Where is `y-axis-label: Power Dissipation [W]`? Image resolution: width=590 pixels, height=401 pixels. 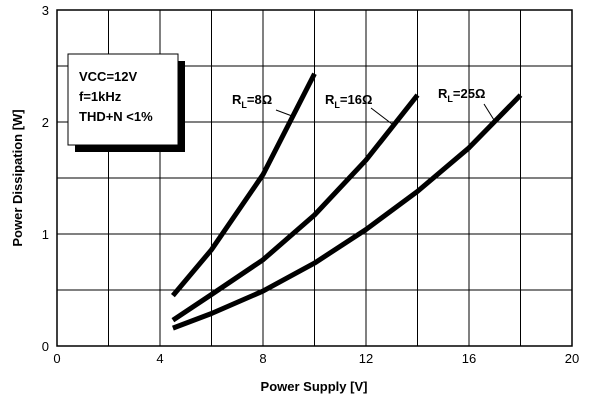
y-axis-label: Power Dissipation [W] is located at coordinates (17, 177).